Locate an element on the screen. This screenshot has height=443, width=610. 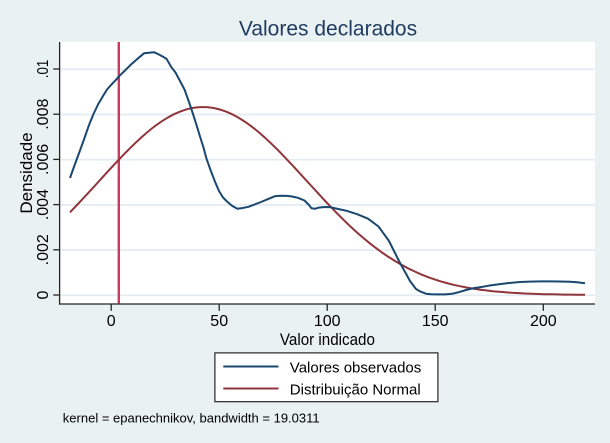
svg-text: 100 is located at coordinates (327, 321).